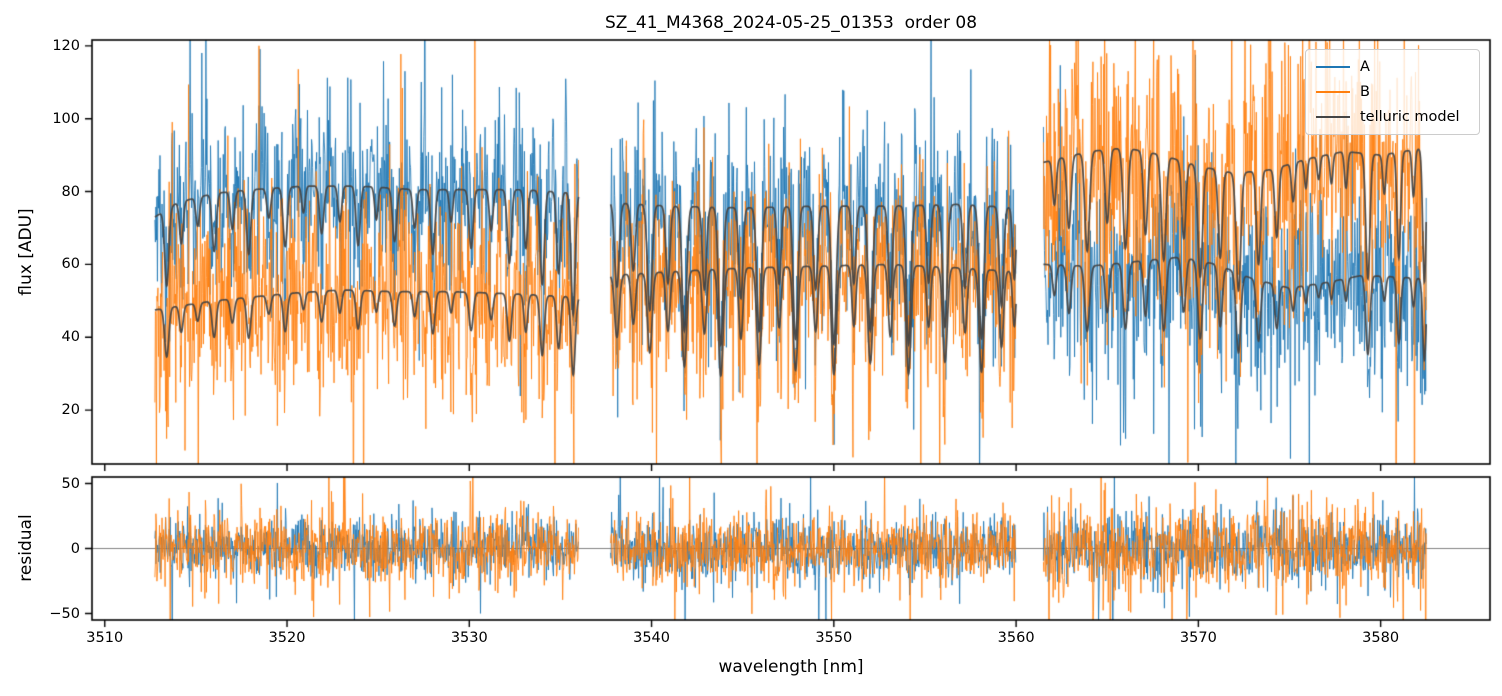 The height and width of the screenshot is (696, 1502). What do you see at coordinates (287, 638) in the screenshot?
I see `x-tick-label: 3520` at bounding box center [287, 638].